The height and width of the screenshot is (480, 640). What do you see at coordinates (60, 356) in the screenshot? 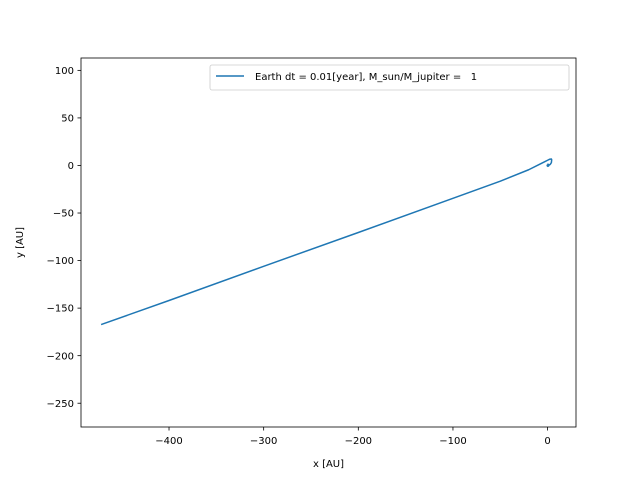
I see `y-tick-label: −200` at bounding box center [60, 356].